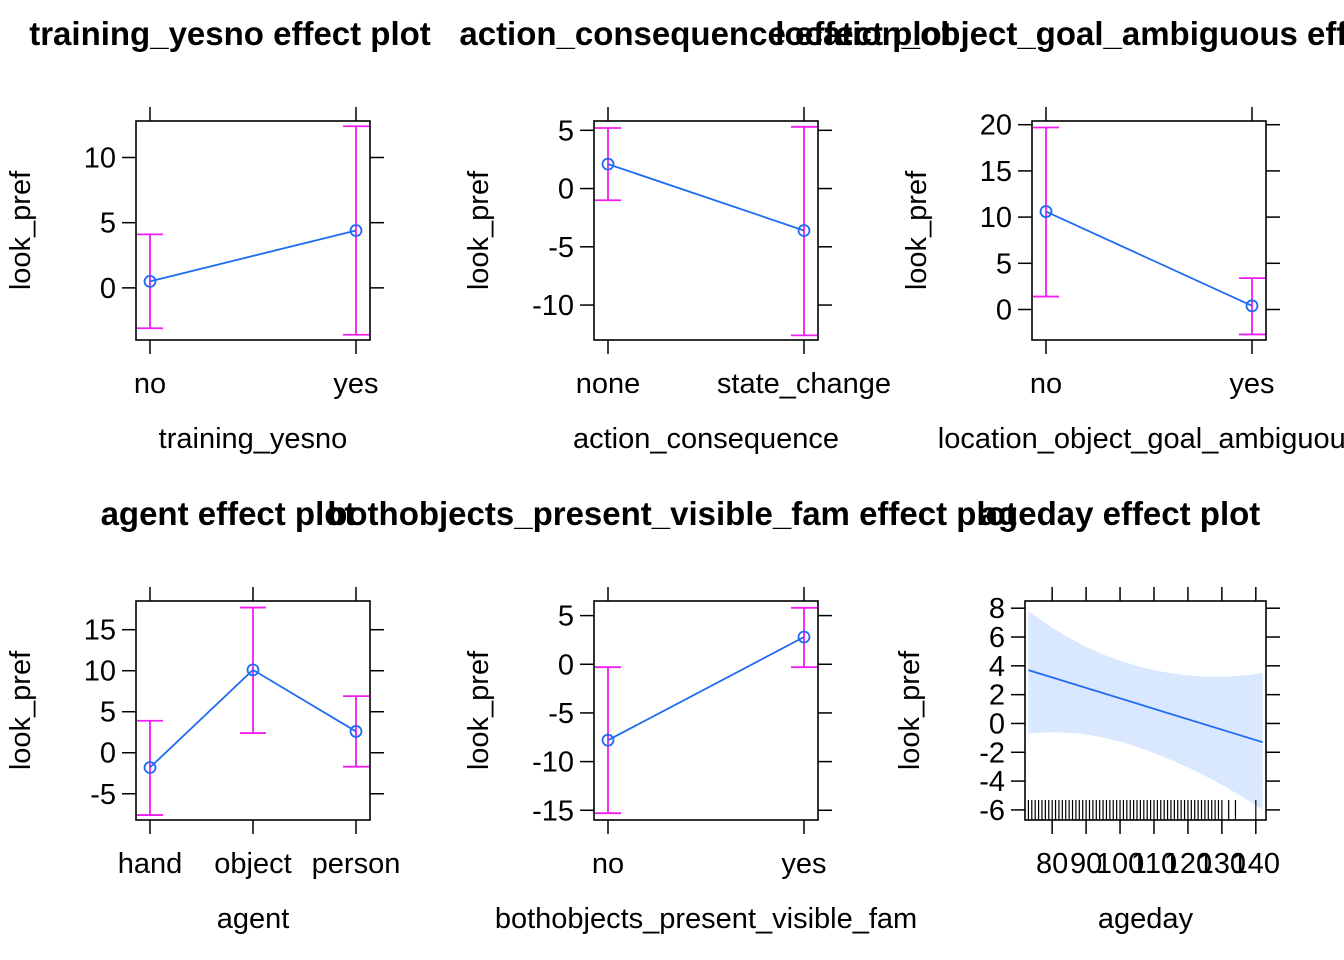  What do you see at coordinates (1146, 919) in the screenshot?
I see `x-axis-label: ageday` at bounding box center [1146, 919].